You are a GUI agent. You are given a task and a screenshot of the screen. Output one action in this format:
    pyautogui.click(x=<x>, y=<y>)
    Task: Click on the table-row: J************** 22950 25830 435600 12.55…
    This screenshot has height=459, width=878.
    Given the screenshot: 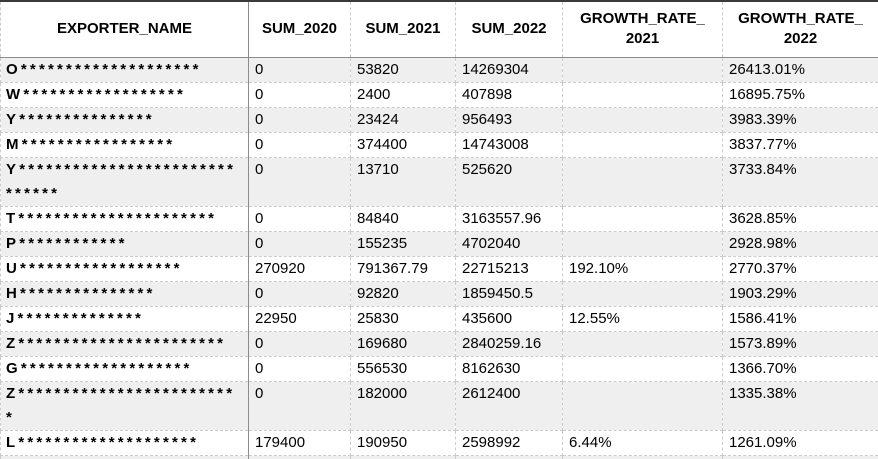 What is the action you would take?
    pyautogui.click(x=439, y=318)
    